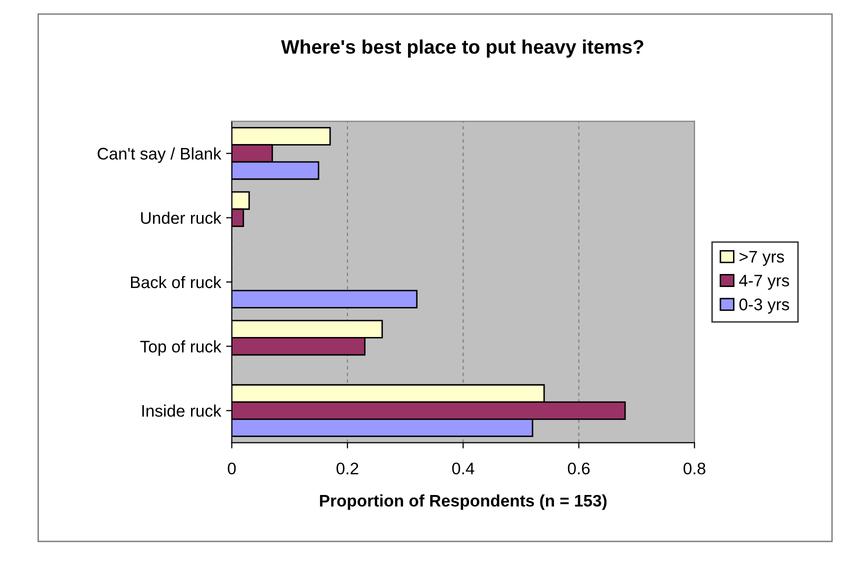 Image resolution: width=849 pixels, height=564 pixels. I want to click on y-tick-label: Inside ruck, so click(182, 410).